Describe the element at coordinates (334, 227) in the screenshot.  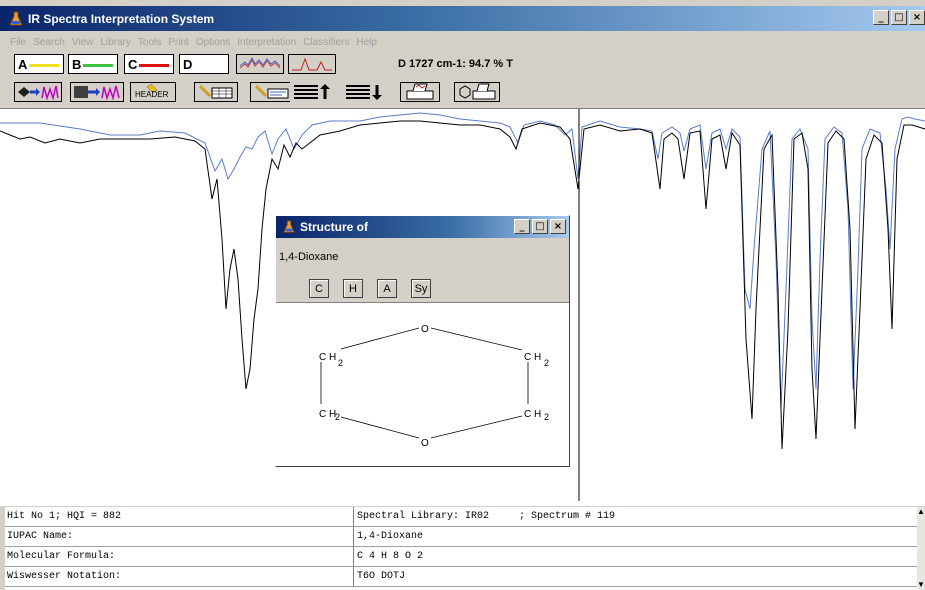
I see `structure-dialog-title: Structure of` at that location.